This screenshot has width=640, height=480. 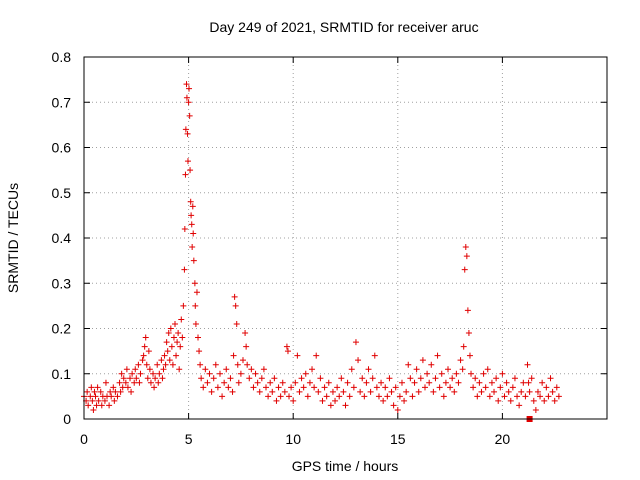 What do you see at coordinates (62, 193) in the screenshot?
I see `y-tick-label: 0.5` at bounding box center [62, 193].